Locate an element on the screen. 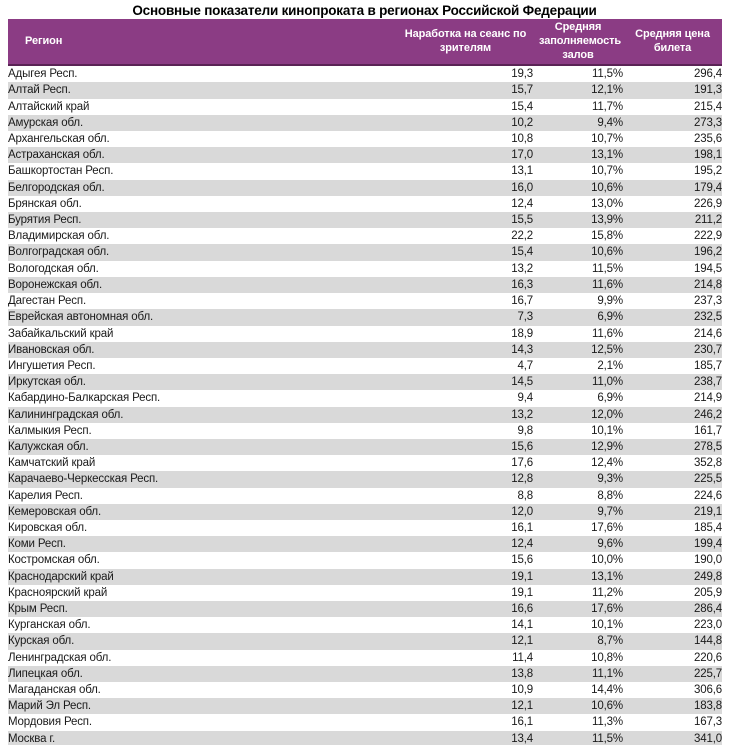  table-row: Калмыкия Респ. 9,8 10,1% 161,7 is located at coordinates (365, 431).